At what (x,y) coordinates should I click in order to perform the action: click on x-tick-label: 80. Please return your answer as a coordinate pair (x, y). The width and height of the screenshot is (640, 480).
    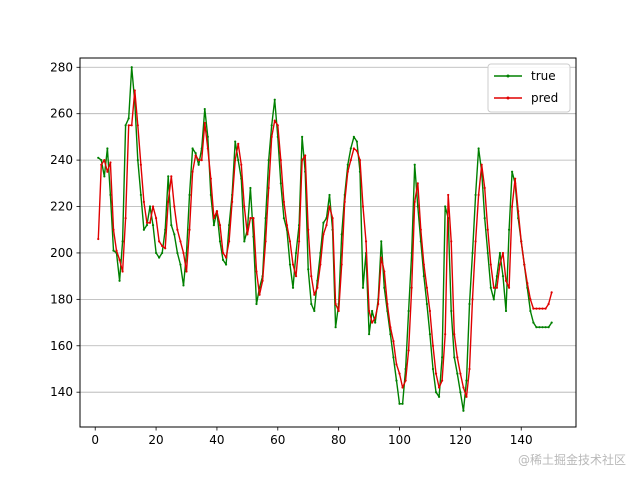
    Looking at the image, I should click on (338, 440).